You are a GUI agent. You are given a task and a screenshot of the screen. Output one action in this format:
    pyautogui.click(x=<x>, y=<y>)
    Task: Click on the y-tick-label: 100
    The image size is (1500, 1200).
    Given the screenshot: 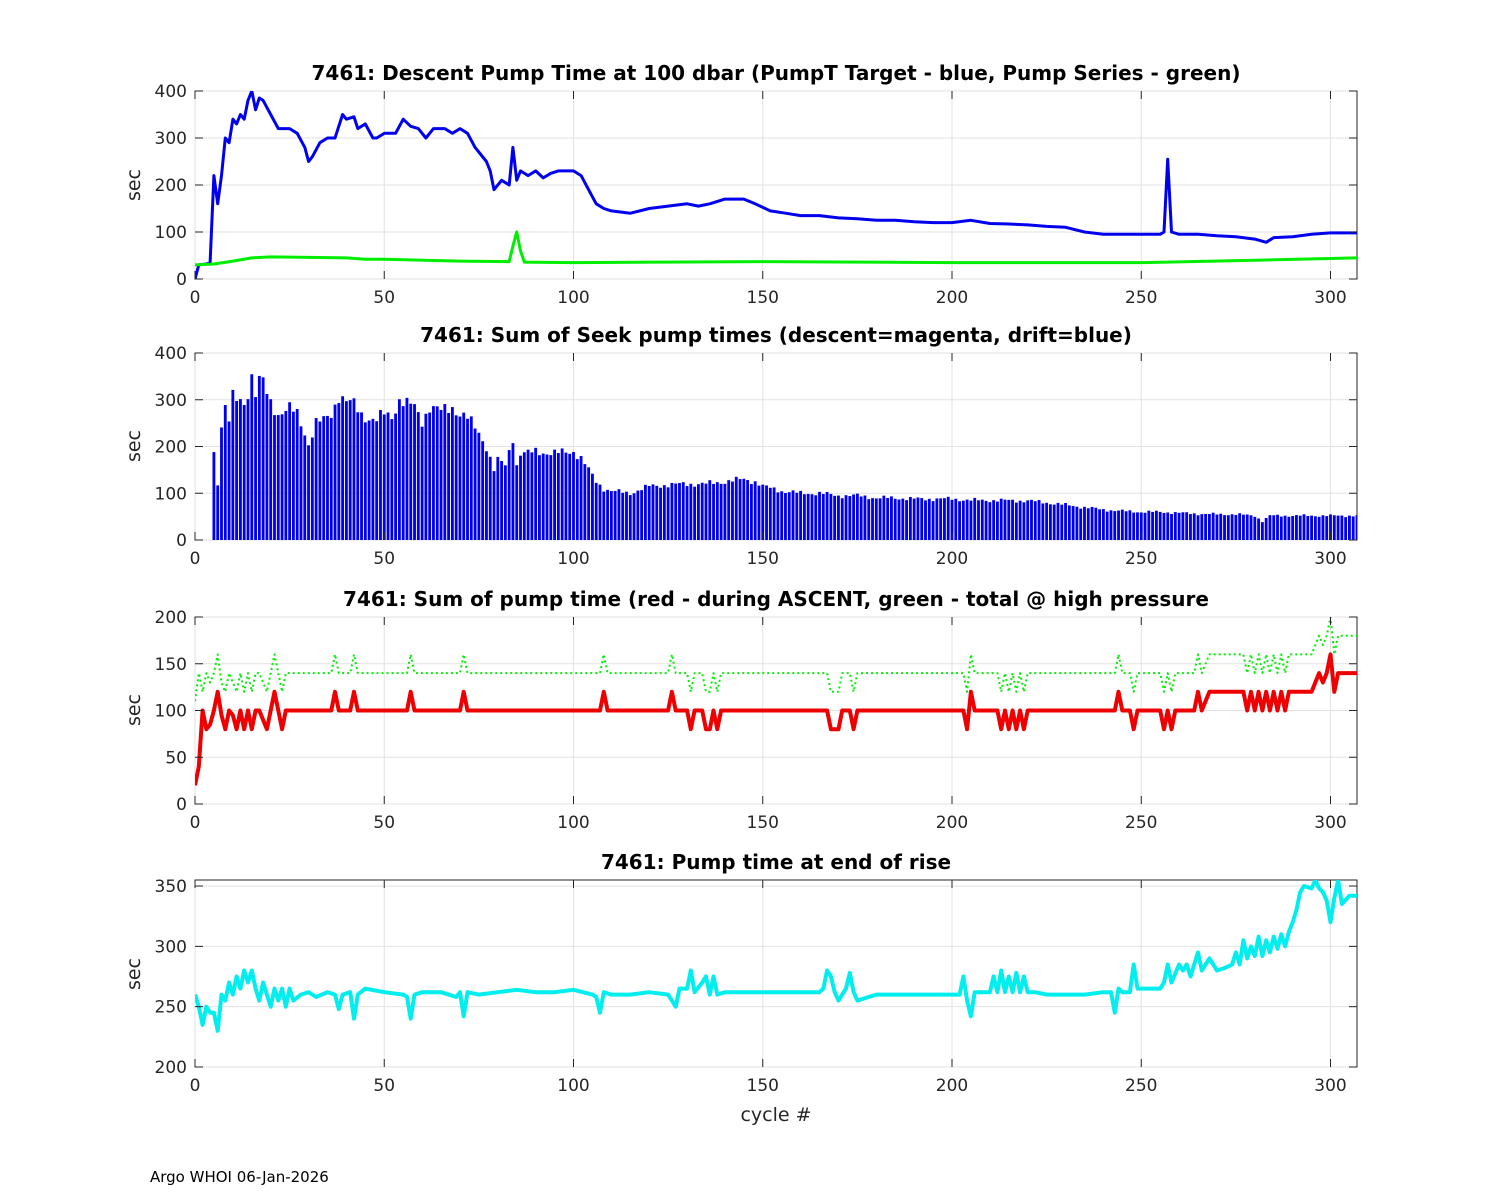 What is the action you would take?
    pyautogui.click(x=171, y=233)
    